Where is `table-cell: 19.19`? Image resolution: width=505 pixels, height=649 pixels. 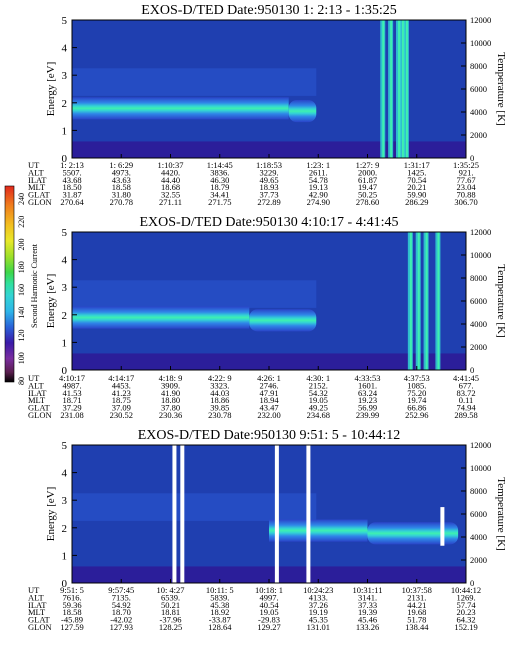 table-cell: 19.19 is located at coordinates (318, 612).